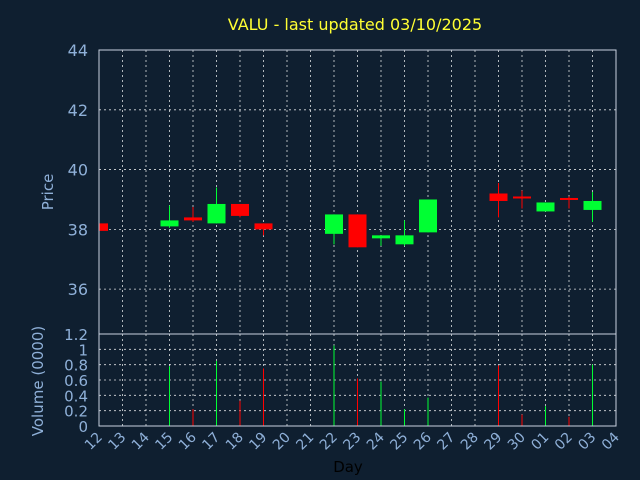 The width and height of the screenshot is (640, 480). What do you see at coordinates (348, 467) in the screenshot?
I see `x-axis-label: Day` at bounding box center [348, 467].